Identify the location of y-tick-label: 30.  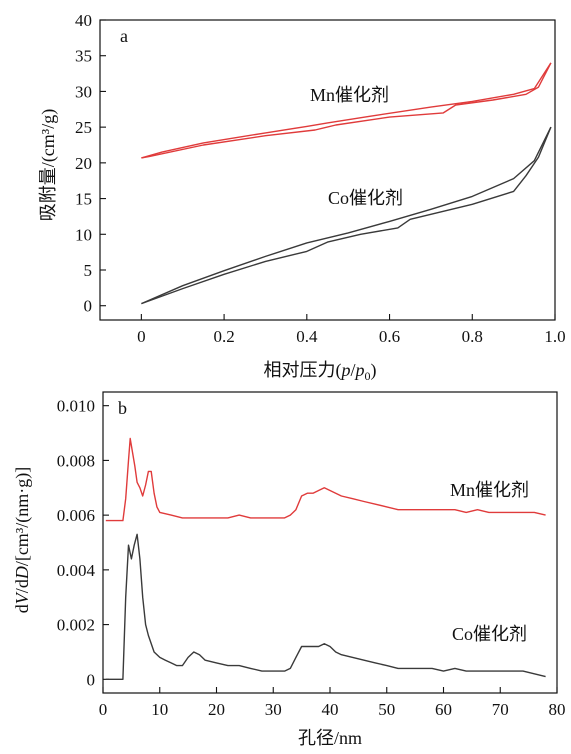
(83, 91).